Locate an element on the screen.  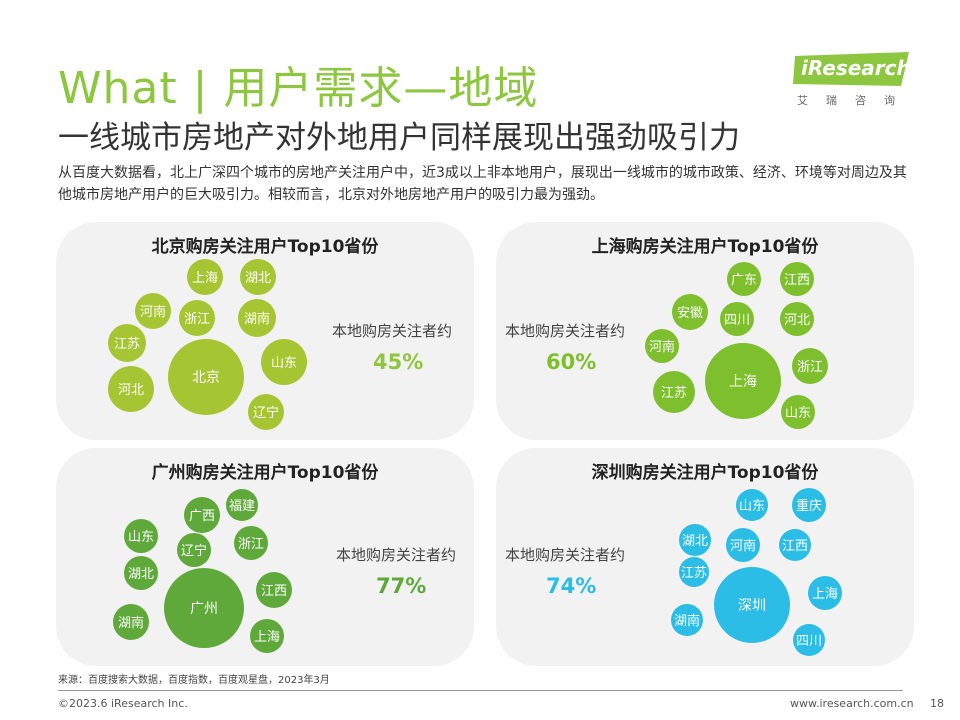
bubble-label: 深圳 is located at coordinates (752, 606).